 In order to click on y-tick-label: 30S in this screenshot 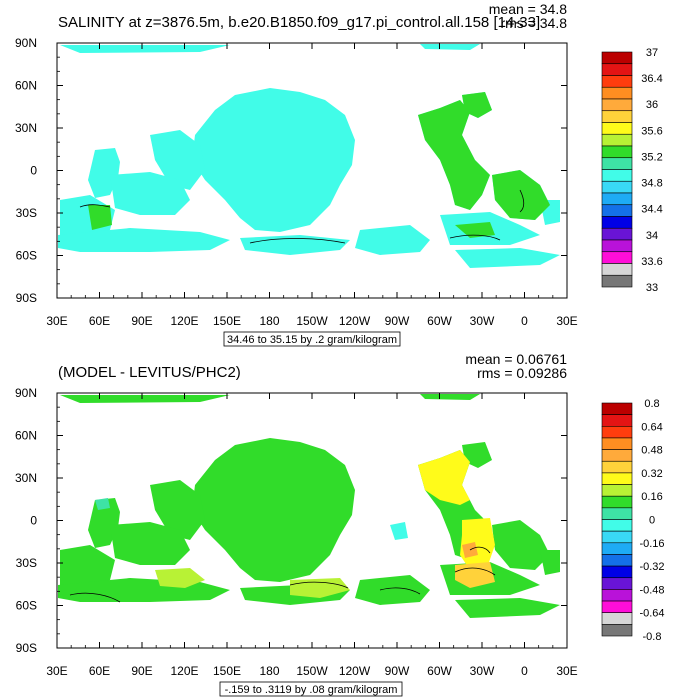, I will do `click(26, 213)`.